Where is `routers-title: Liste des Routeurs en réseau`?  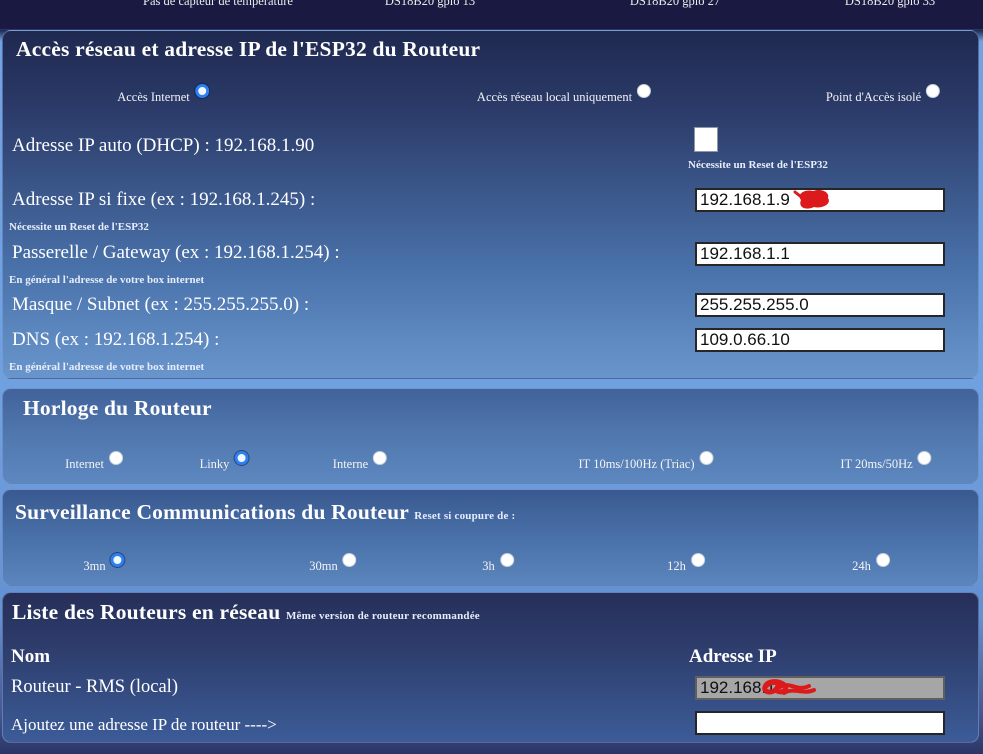
routers-title: Liste des Routeurs en réseau is located at coordinates (146, 612).